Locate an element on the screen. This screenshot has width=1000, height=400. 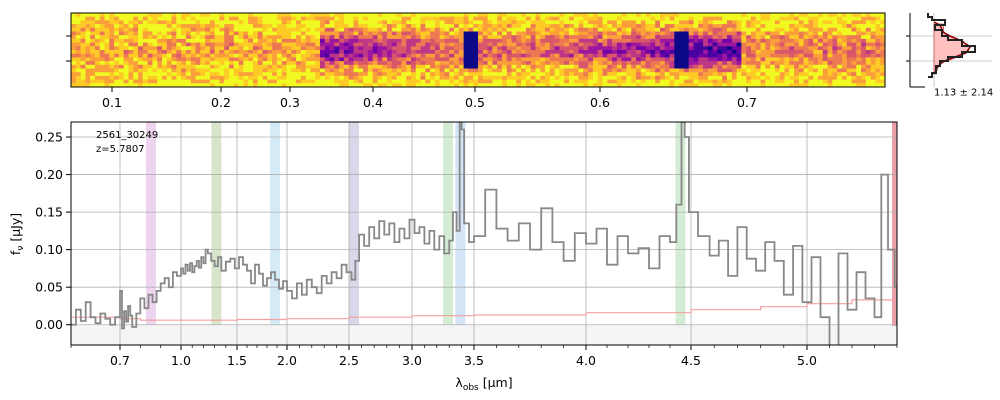
heatmap-xtick-label: 0.3 is located at coordinates (290, 102).